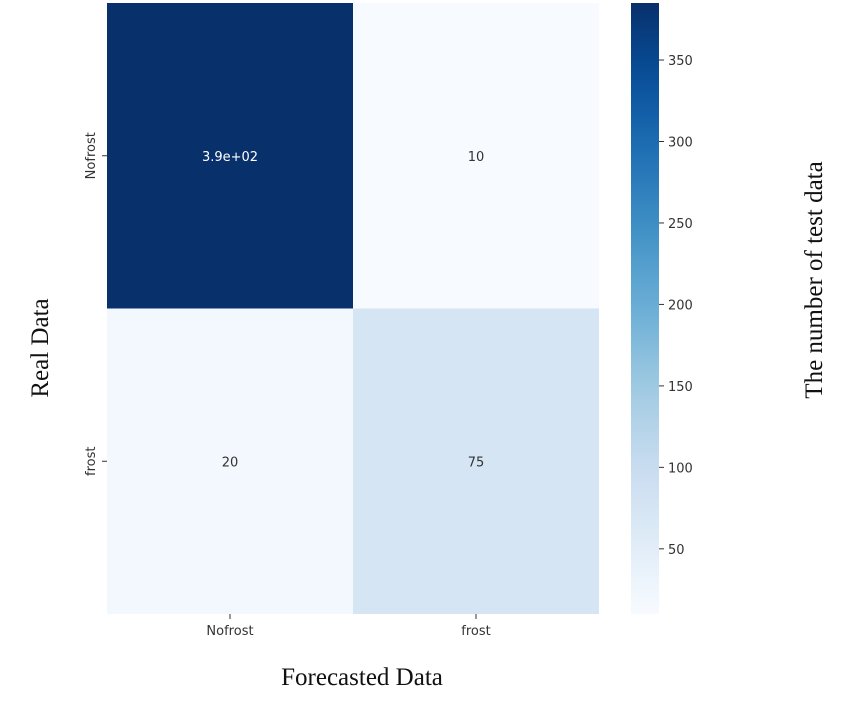 This screenshot has width=850, height=713. What do you see at coordinates (91, 461) in the screenshot?
I see `y-tick-label-1: frost` at bounding box center [91, 461].